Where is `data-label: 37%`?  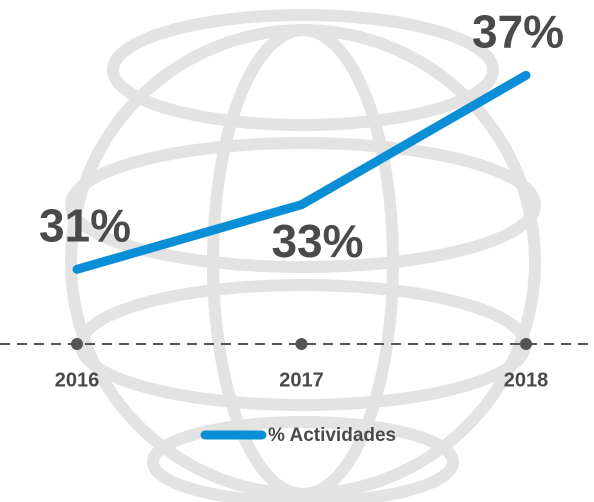
data-label: 37% is located at coordinates (518, 31).